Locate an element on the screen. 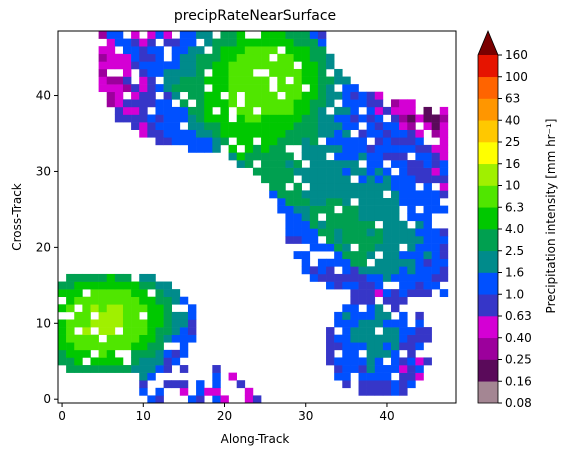 This screenshot has height=455, width=574. colorbar-tick-label: 0.25 is located at coordinates (518, 360).